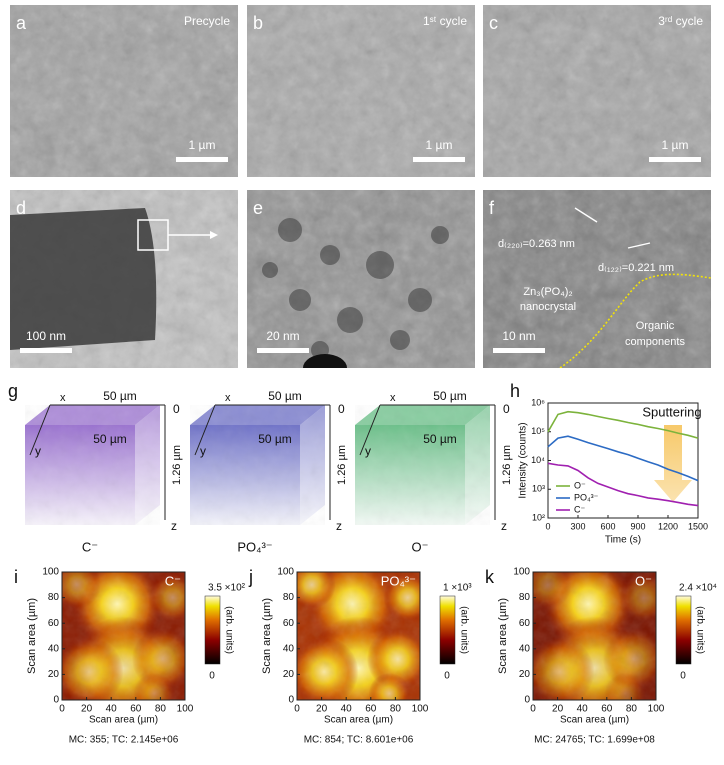 The height and width of the screenshot is (765, 724). What do you see at coordinates (623, 540) in the screenshot?
I see `x-axis-label: Time (s)` at bounding box center [623, 540].